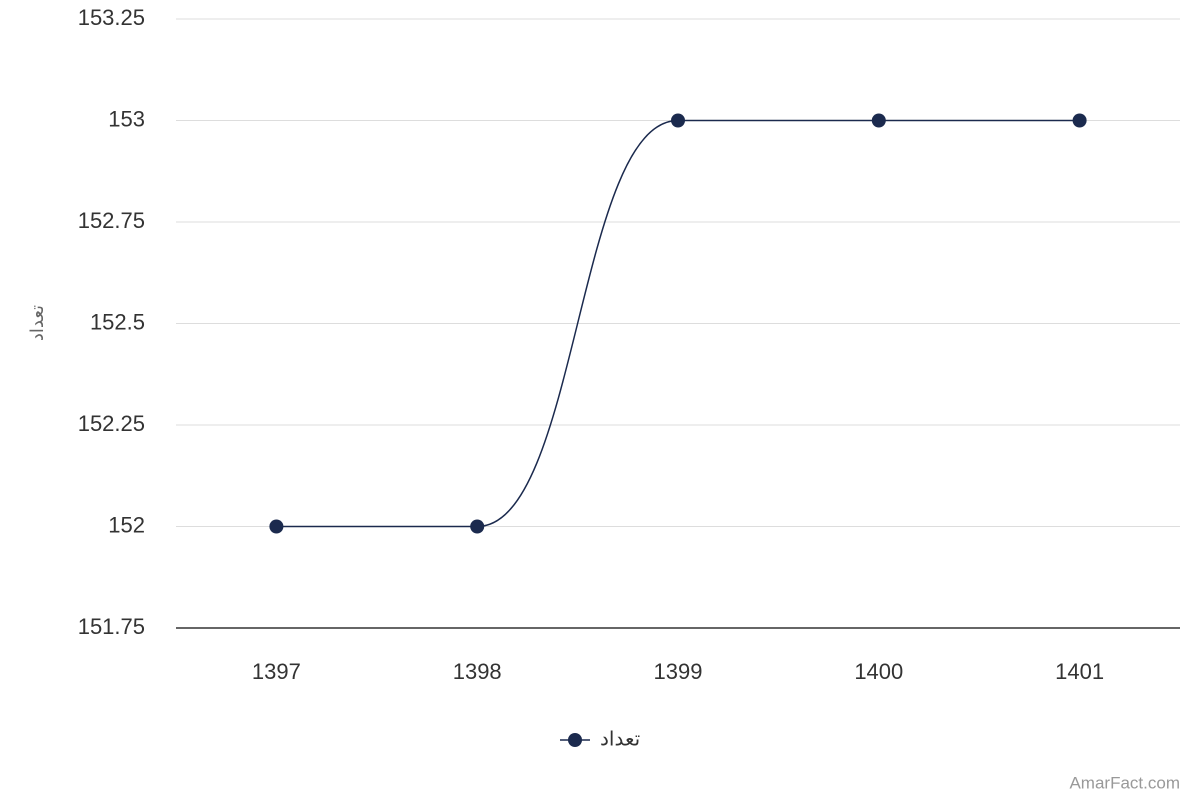 The width and height of the screenshot is (1200, 800). Describe the element at coordinates (126, 118) in the screenshot. I see `y-tick-label: 153` at that location.